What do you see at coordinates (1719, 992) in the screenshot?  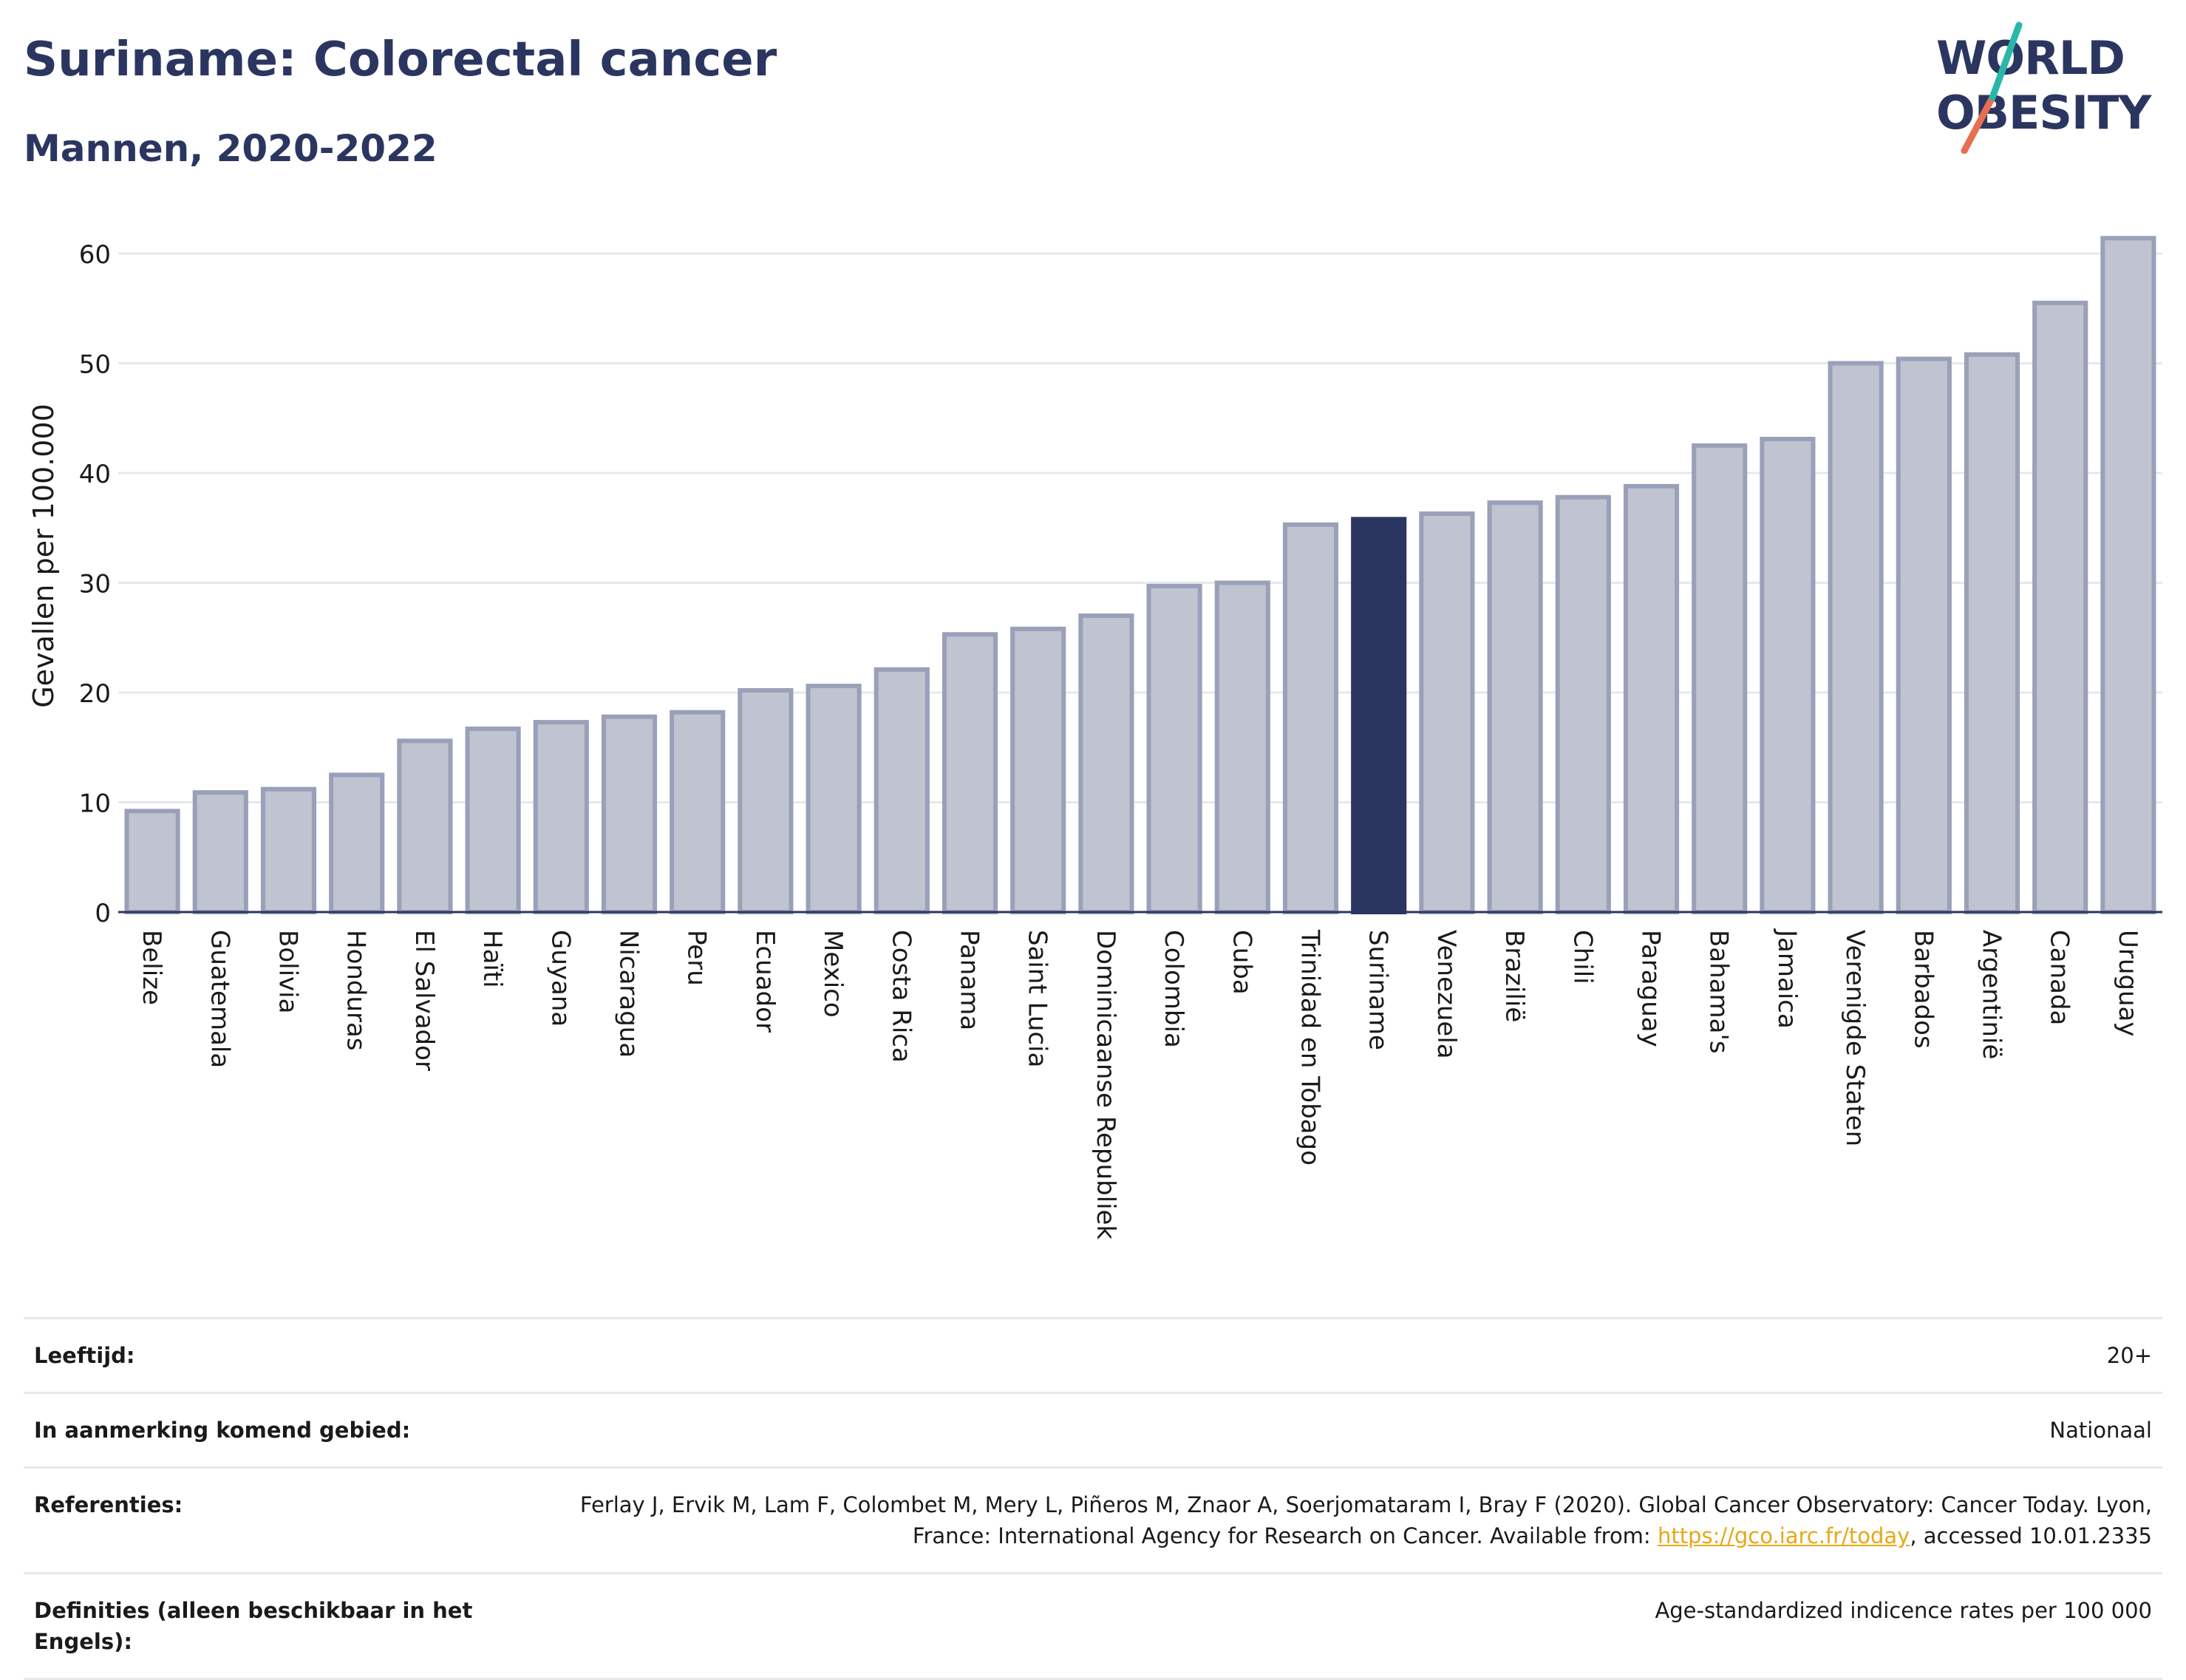 I see `x-tick-label: Bahama's` at bounding box center [1719, 992].